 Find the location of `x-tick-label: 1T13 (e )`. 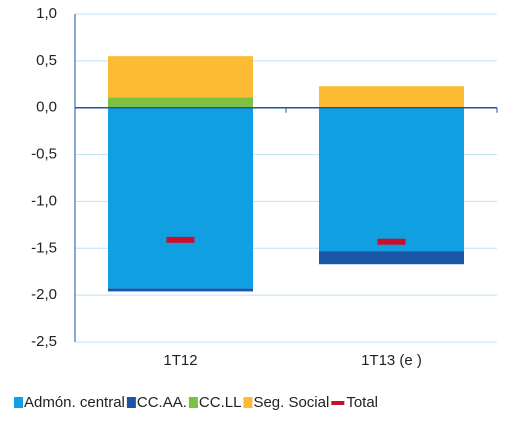

x-tick-label: 1T13 (e ) is located at coordinates (391, 360).